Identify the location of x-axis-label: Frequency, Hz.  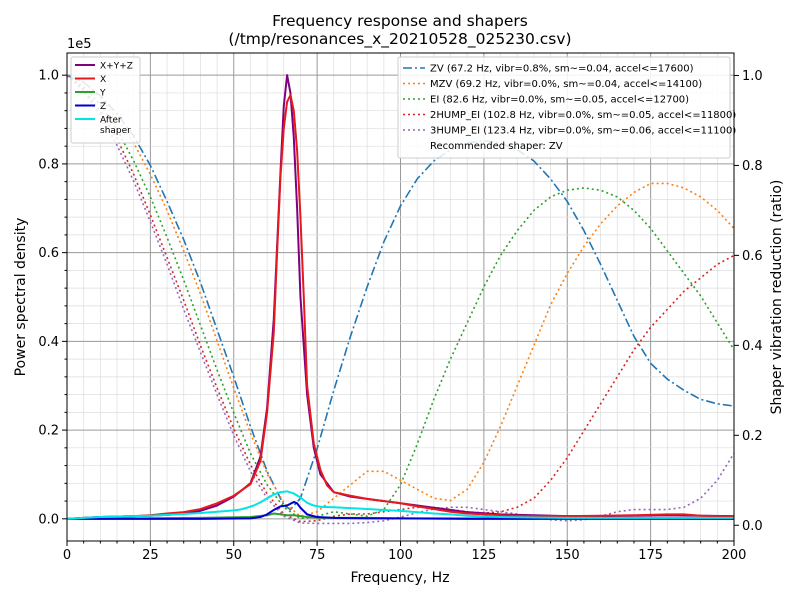
(399, 578).